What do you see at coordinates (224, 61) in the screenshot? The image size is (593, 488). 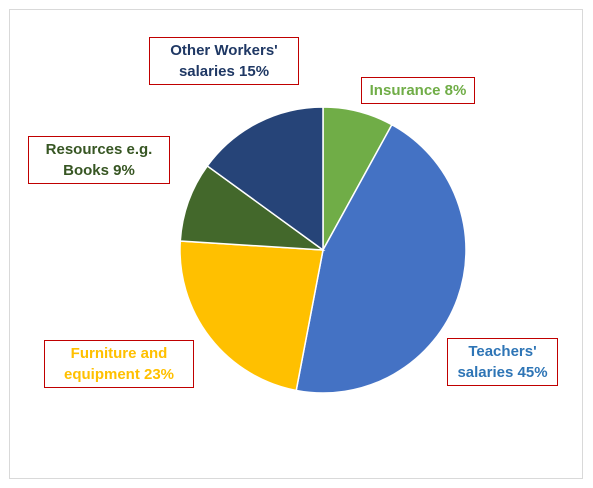 I see `label-other-workers-salaries: Other Workers' salaries 15%` at bounding box center [224, 61].